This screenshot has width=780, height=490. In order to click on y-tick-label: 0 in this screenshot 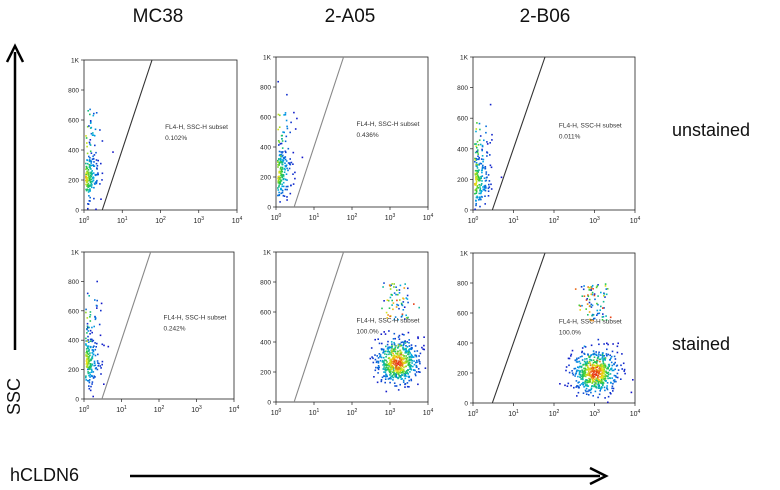, I will do `click(466, 404)`.